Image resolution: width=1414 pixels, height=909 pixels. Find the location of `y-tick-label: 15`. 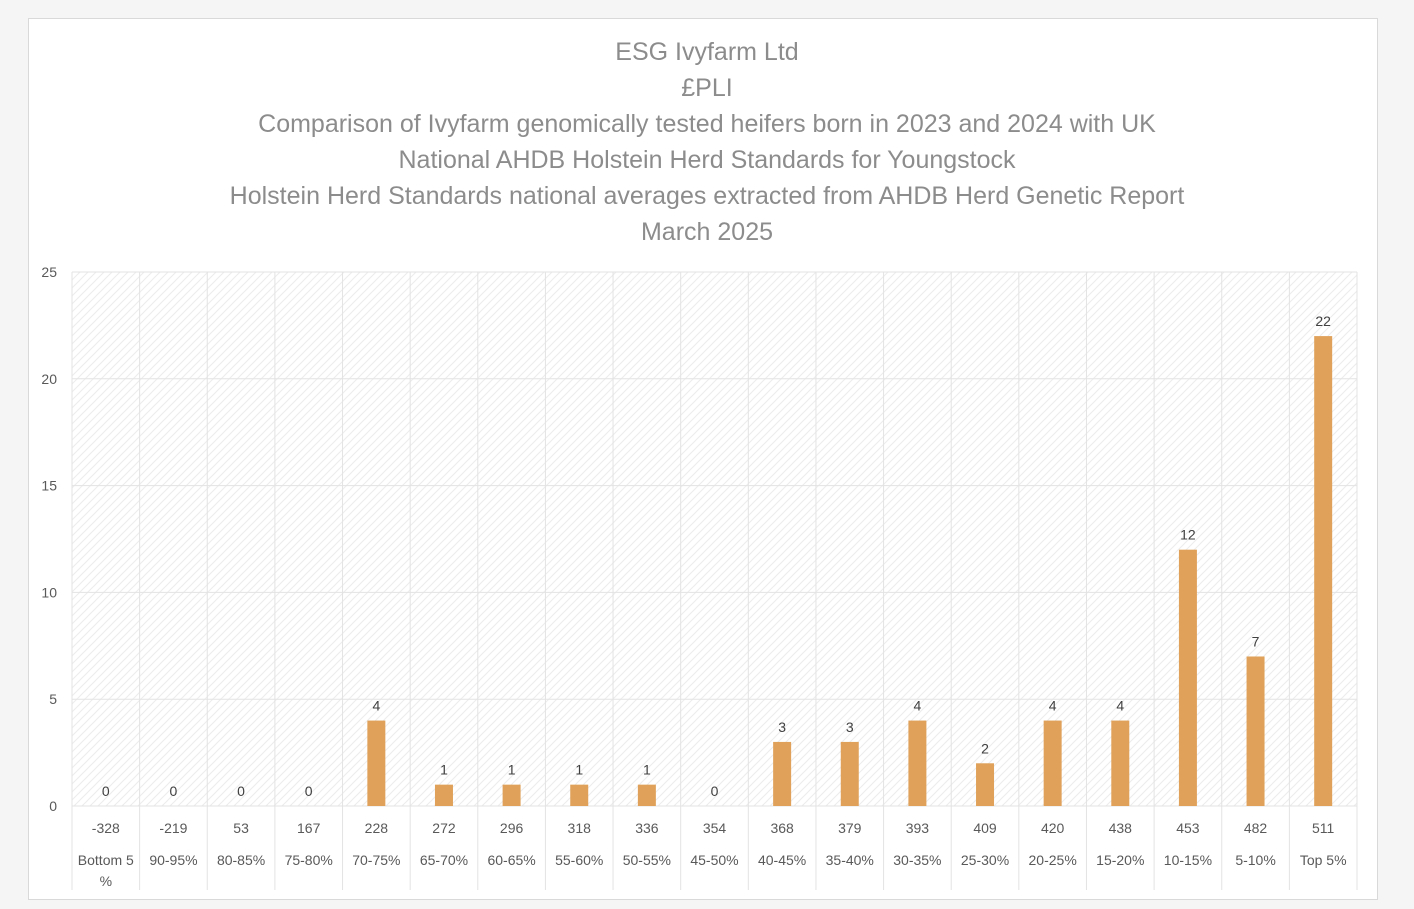

y-tick-label: 15 is located at coordinates (49, 486).